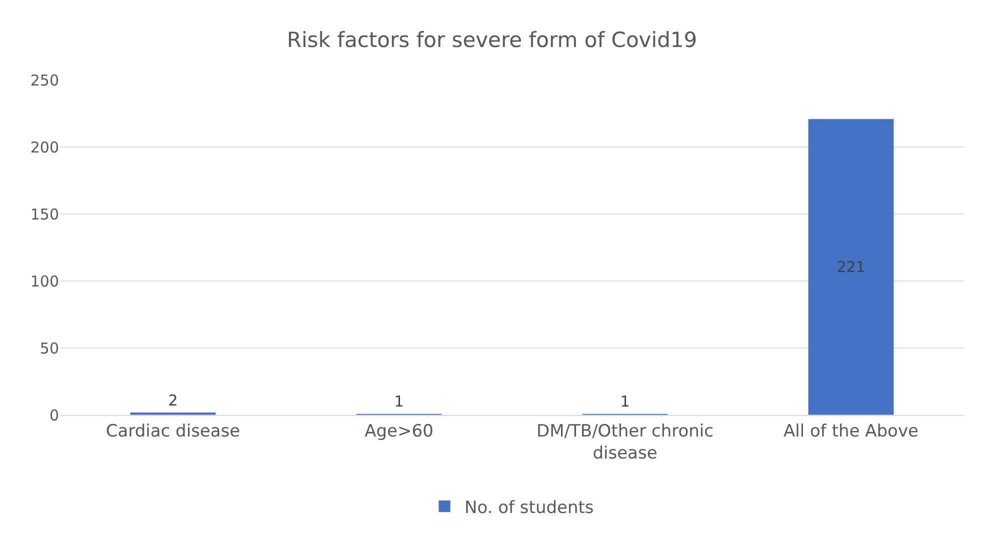 This screenshot has width=984, height=537. Describe the element at coordinates (173, 400) in the screenshot. I see `data-label: 2` at that location.